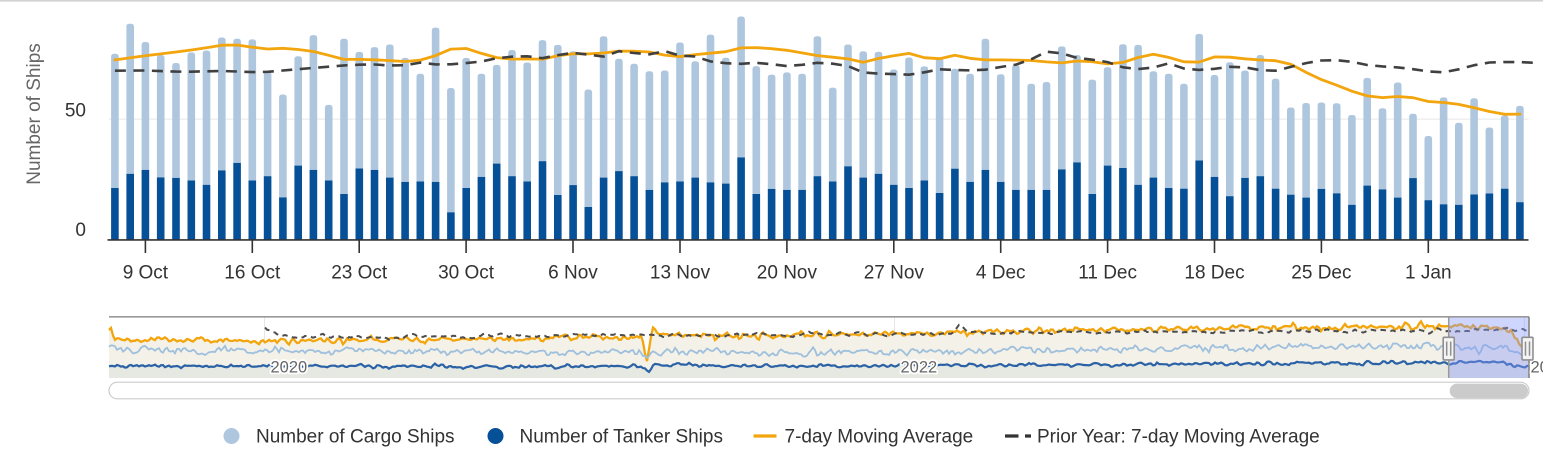 The height and width of the screenshot is (460, 1543). What do you see at coordinates (680, 273) in the screenshot?
I see `svg-text: 13 Nov` at bounding box center [680, 273].